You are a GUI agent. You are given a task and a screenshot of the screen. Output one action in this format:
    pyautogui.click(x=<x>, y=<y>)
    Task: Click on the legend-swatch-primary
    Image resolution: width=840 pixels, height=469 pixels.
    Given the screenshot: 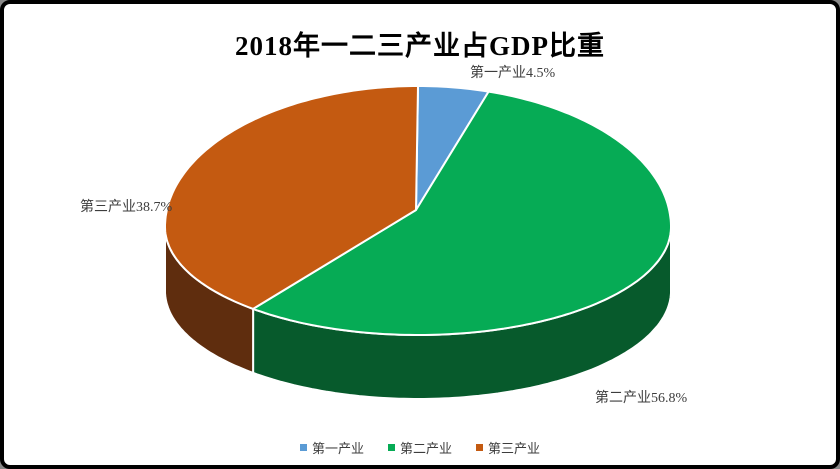 What is the action you would take?
    pyautogui.click(x=303, y=447)
    